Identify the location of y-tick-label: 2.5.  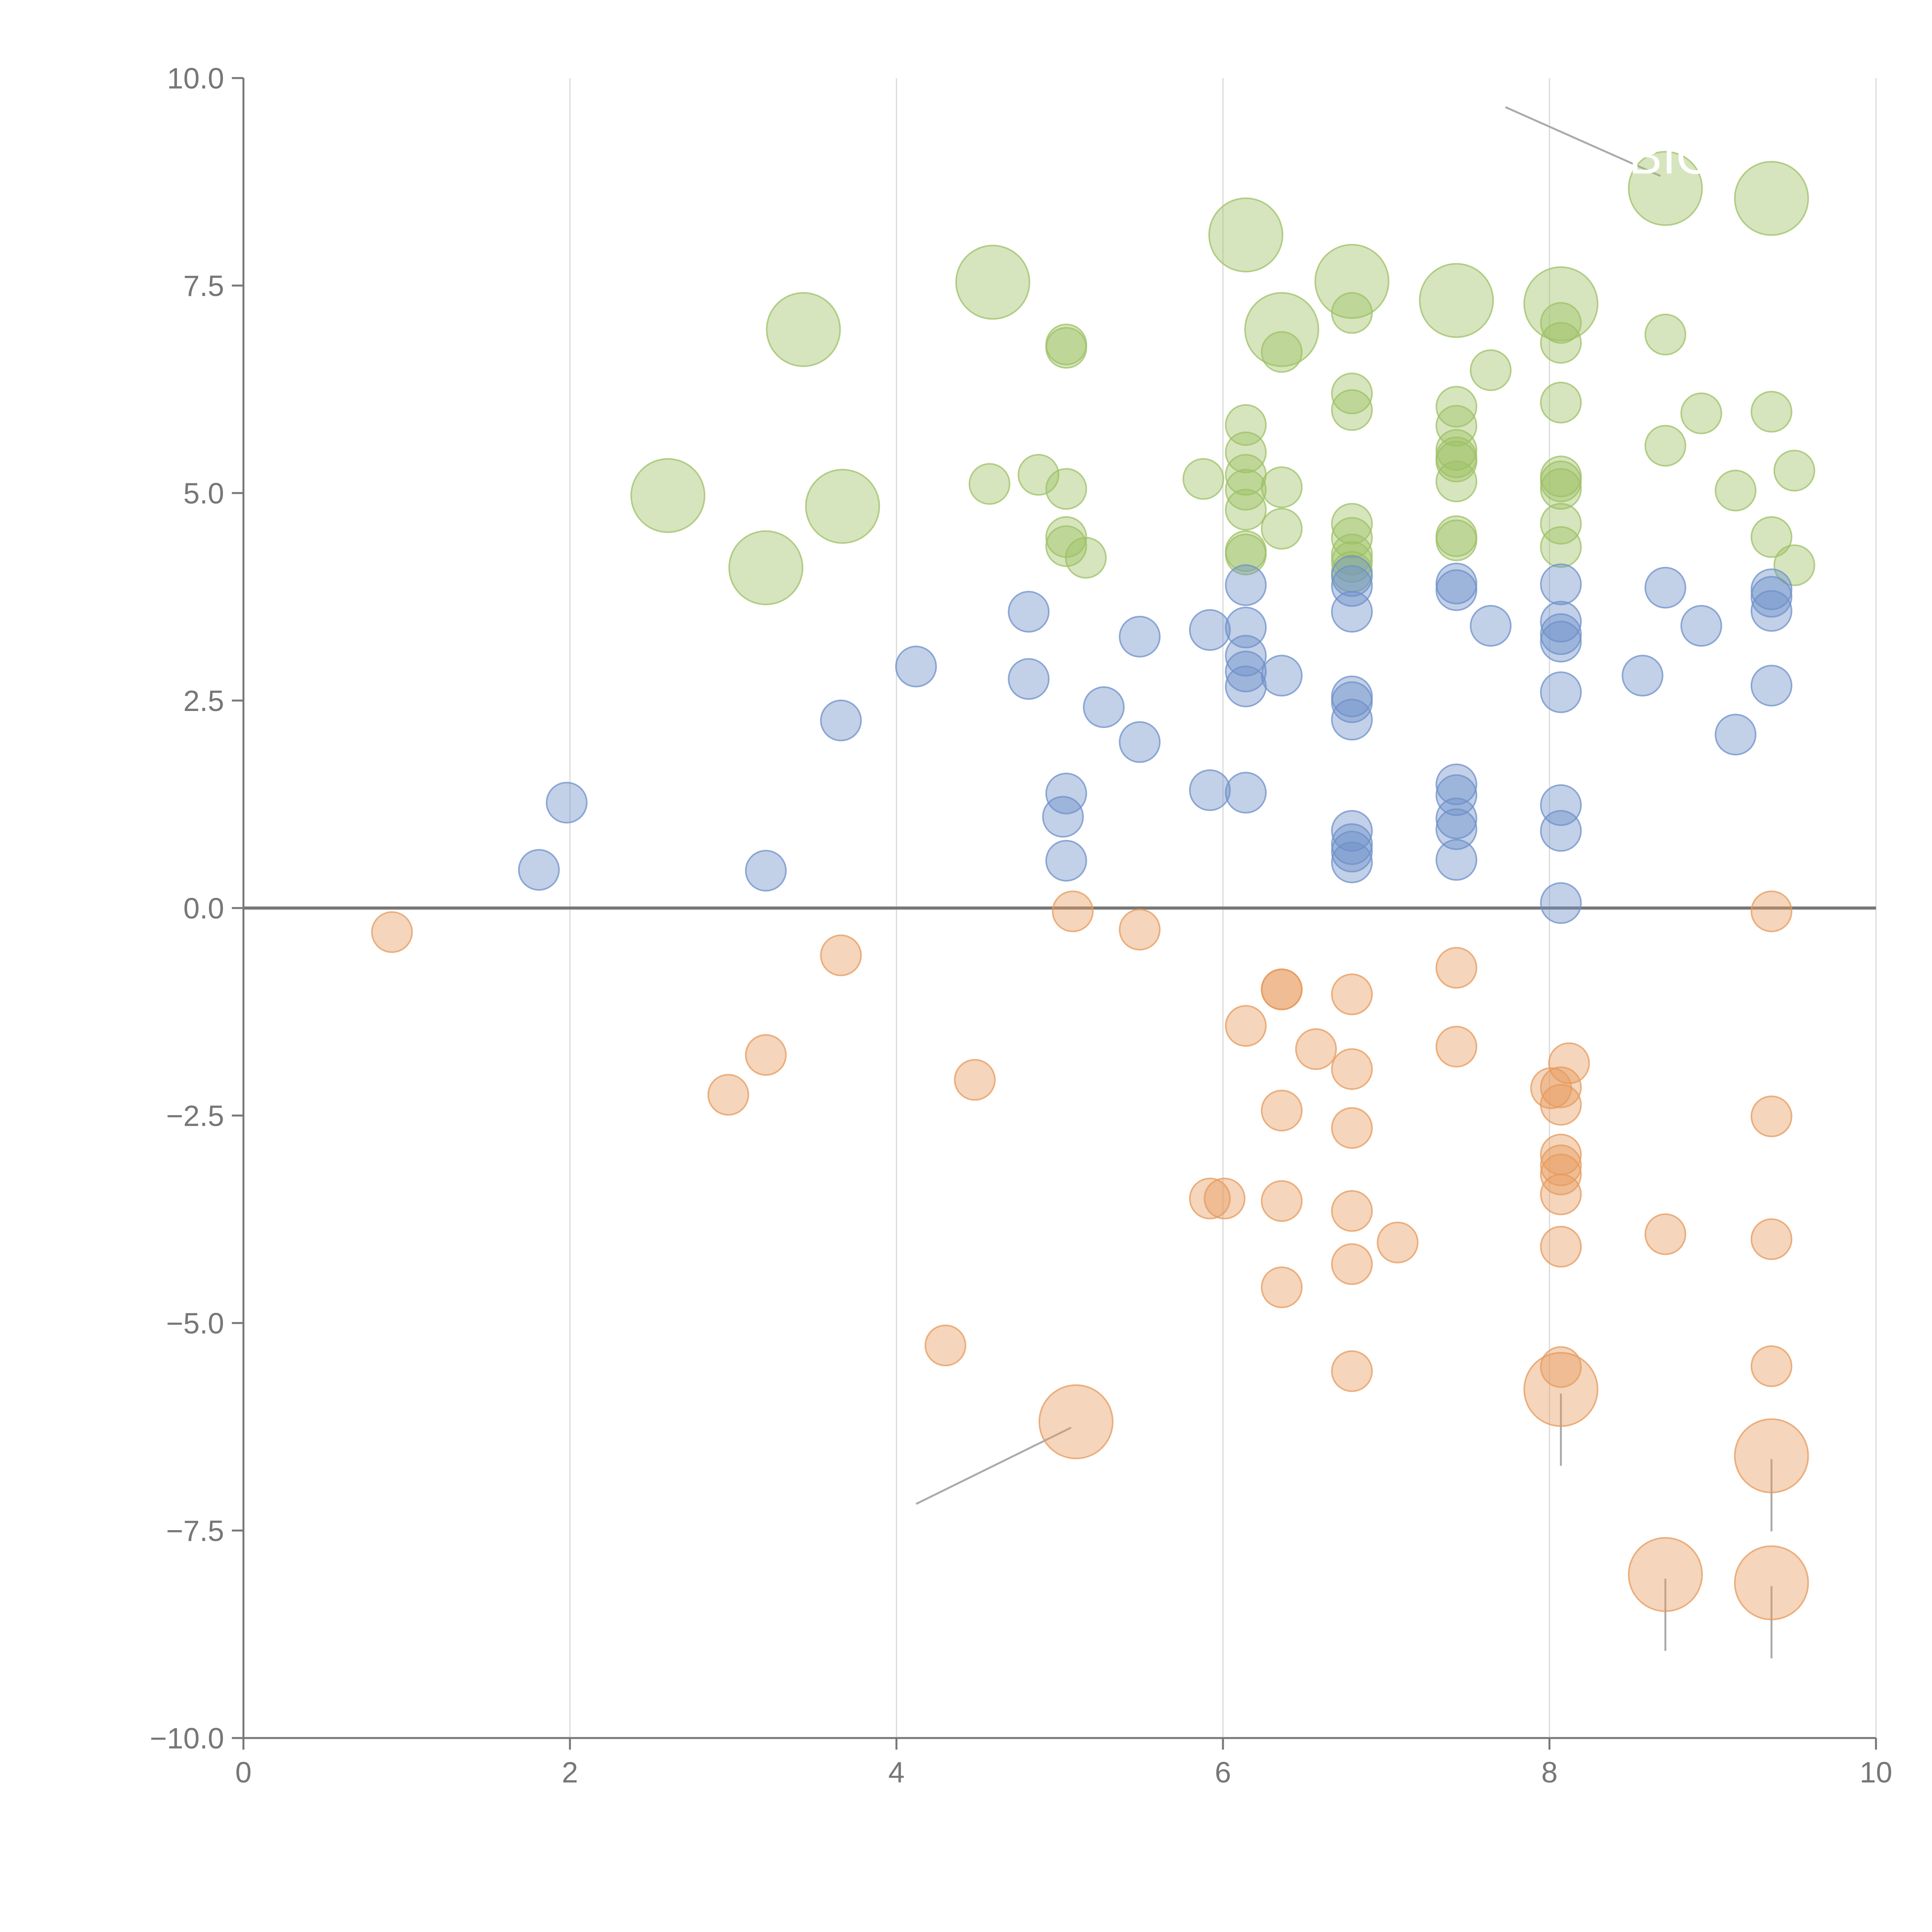
(204, 702).